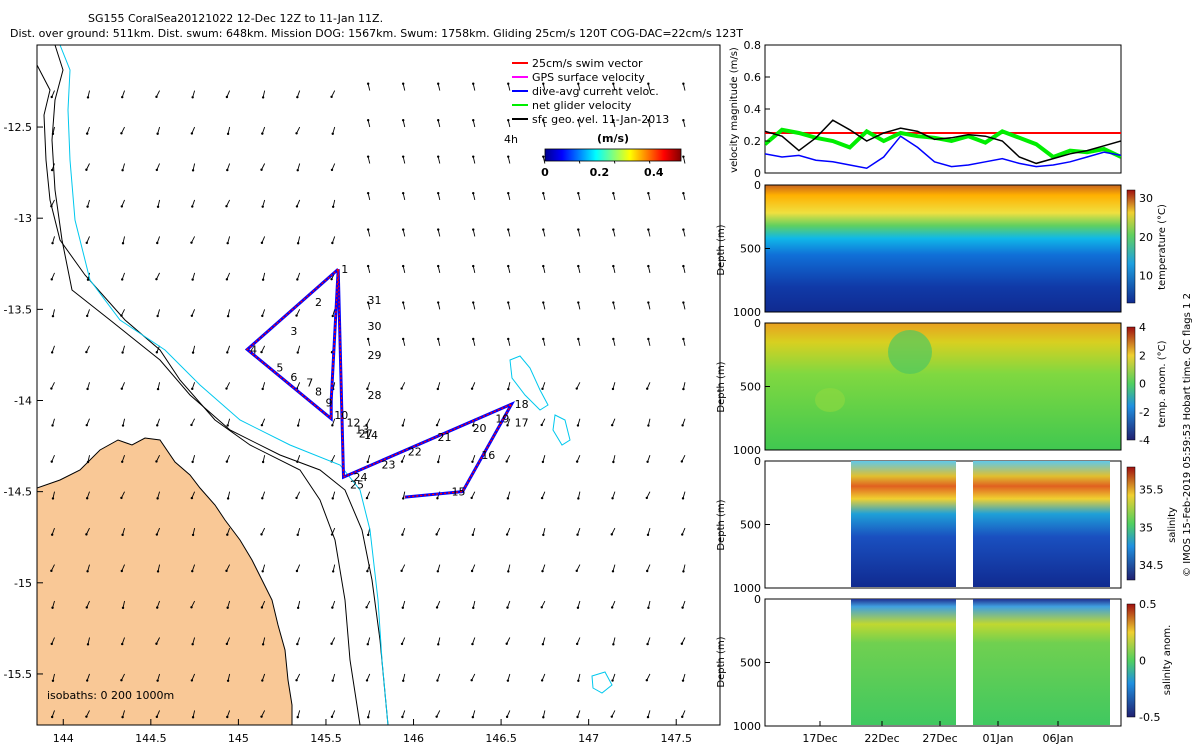 This screenshot has width=1200, height=750. Describe the element at coordinates (372, 732) in the screenshot. I see `map-x-axis: 144 144.5 145 145.5 146 146.5 147 147.5` at that location.